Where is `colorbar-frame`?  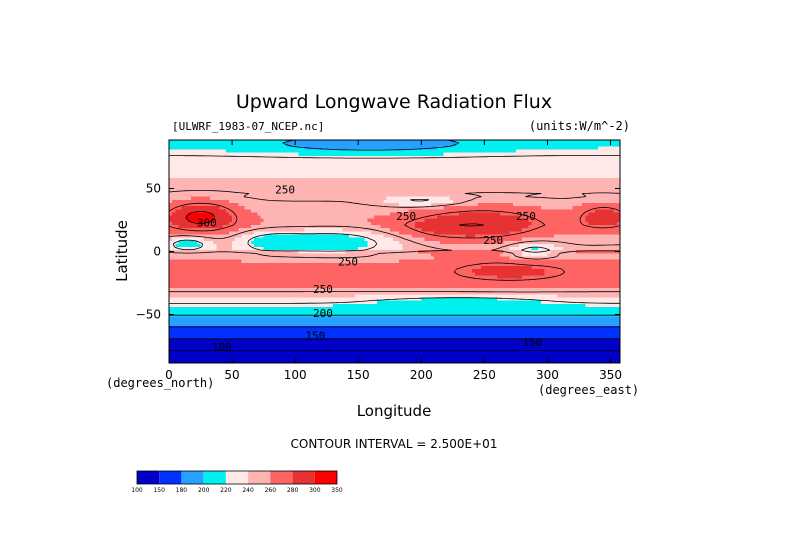
colorbar-frame is located at coordinates (237, 477).